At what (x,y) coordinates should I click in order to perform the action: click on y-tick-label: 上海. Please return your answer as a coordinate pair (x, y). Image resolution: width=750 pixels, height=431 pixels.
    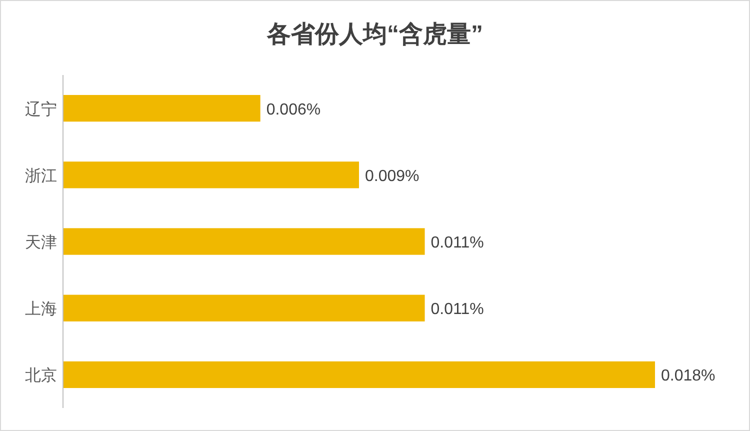
    Looking at the image, I should click on (41, 309).